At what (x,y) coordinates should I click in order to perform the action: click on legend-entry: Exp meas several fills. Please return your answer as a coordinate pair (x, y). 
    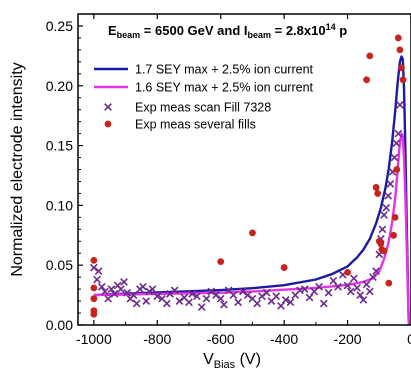
    Looking at the image, I should click on (180, 125).